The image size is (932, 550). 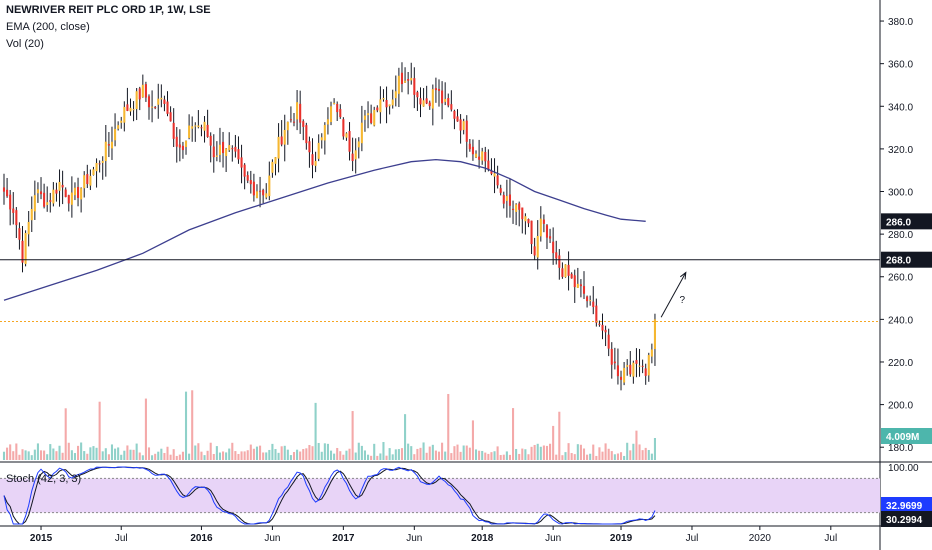 What do you see at coordinates (900, 363) in the screenshot?
I see `price-tick-label: 220.0` at bounding box center [900, 363].